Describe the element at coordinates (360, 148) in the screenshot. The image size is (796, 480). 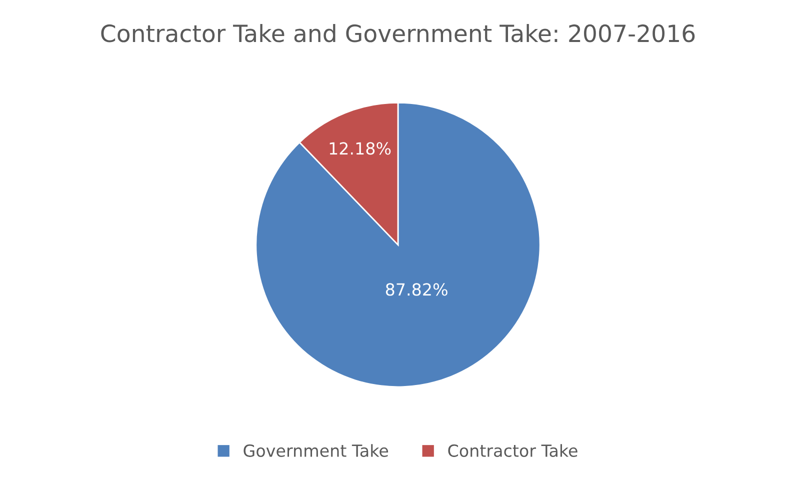
I see `data-label: 12.18%` at that location.